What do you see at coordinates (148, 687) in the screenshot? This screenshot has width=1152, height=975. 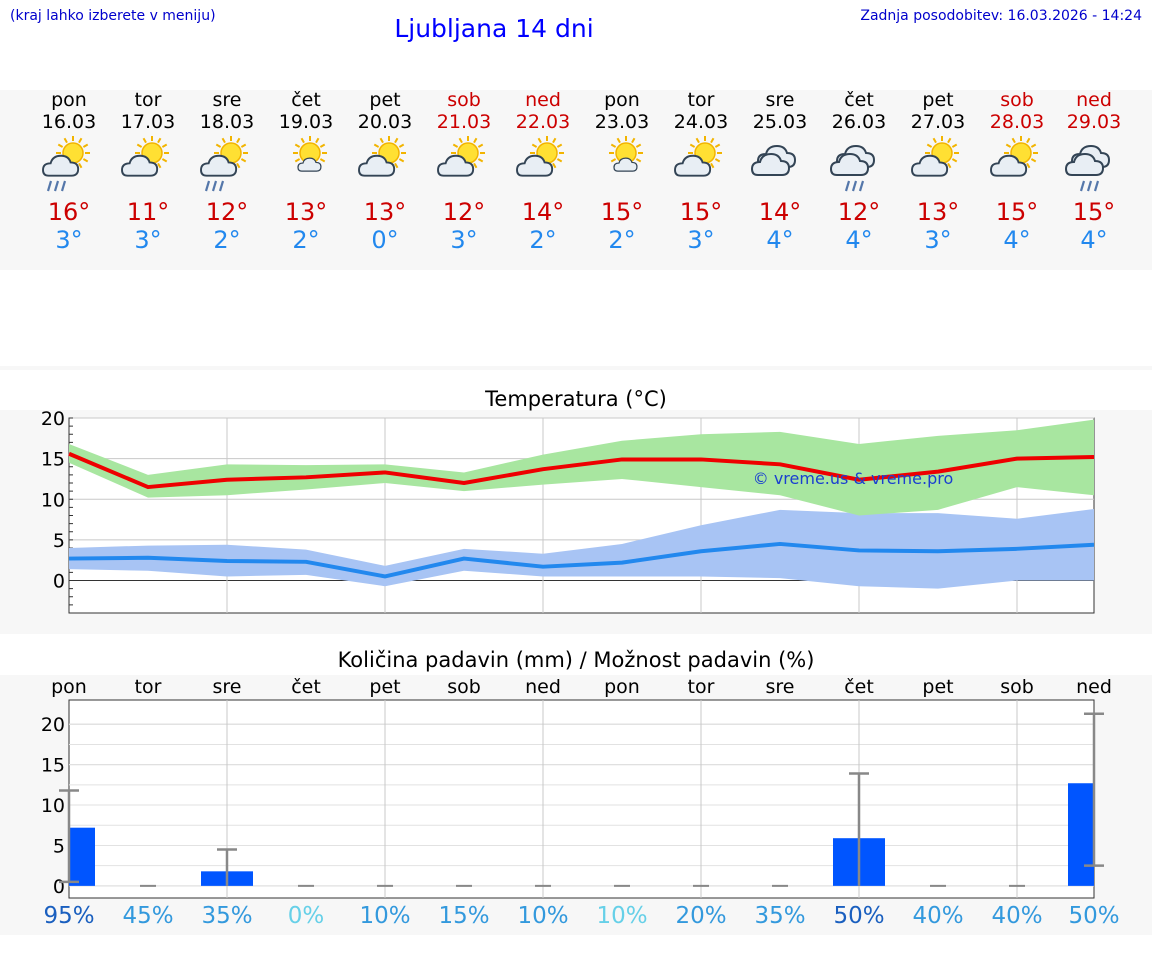 I see `precip-day-name: tor` at bounding box center [148, 687].